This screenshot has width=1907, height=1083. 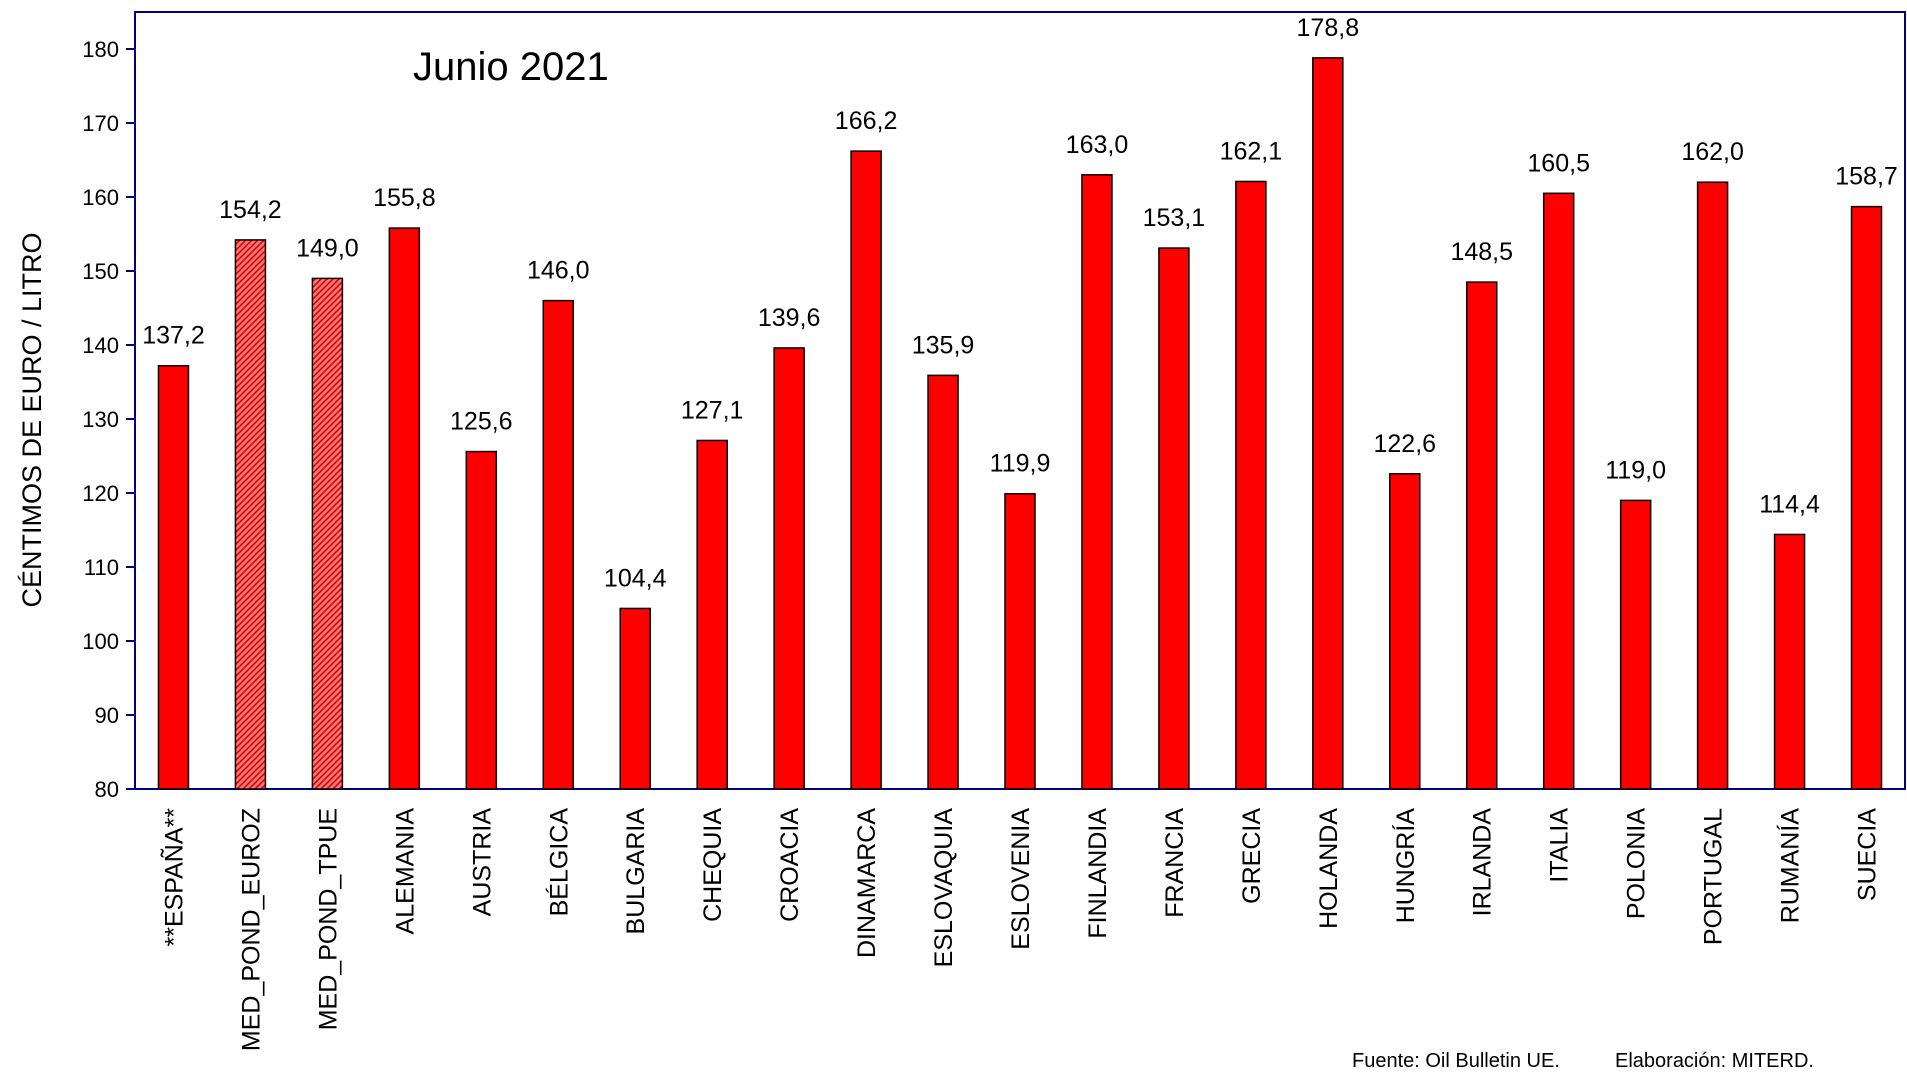 What do you see at coordinates (100, 271) in the screenshot?
I see `y-tick-label: 150` at bounding box center [100, 271].